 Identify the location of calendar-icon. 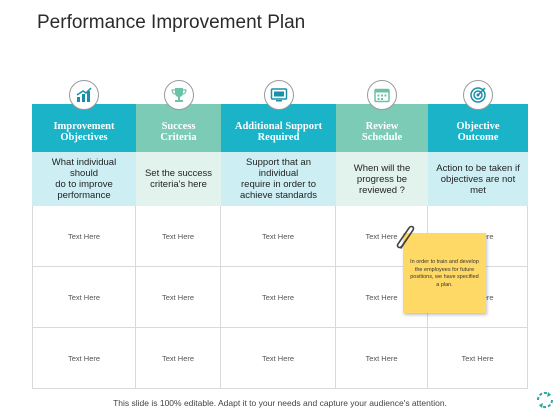
(382, 95).